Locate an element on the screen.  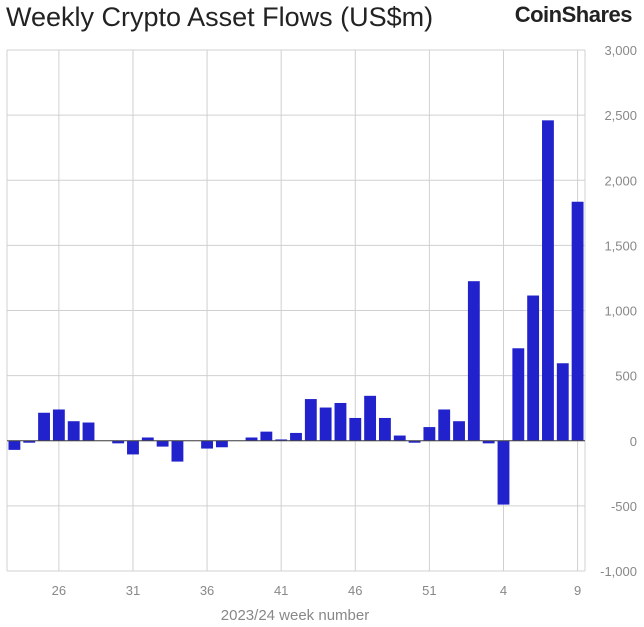
y-tick-label: 500 is located at coordinates (626, 376).